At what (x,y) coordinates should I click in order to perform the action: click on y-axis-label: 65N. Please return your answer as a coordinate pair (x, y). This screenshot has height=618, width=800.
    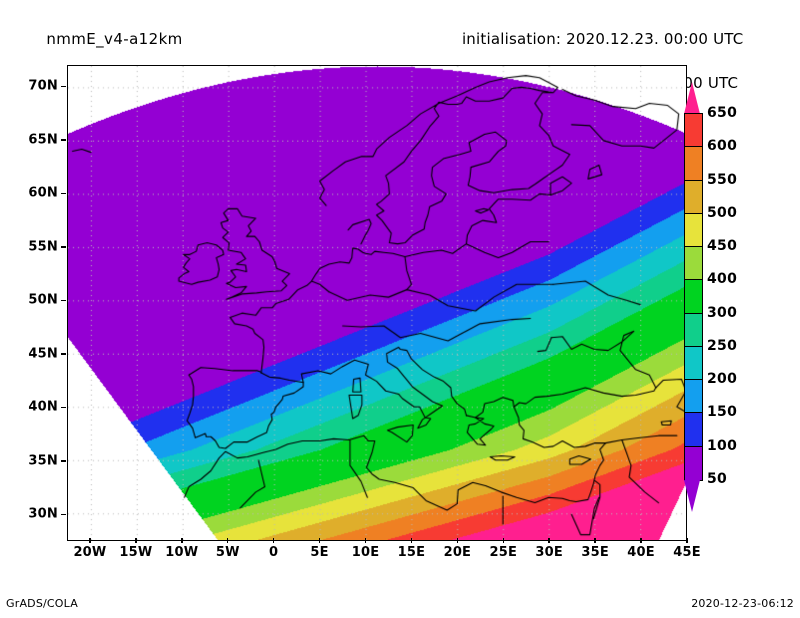
    Looking at the image, I should click on (43, 140).